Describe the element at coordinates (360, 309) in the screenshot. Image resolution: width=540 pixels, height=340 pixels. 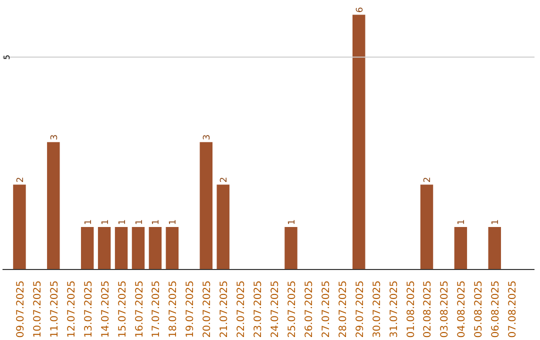
I see `x-tick-label: 29.07.2025` at that location.